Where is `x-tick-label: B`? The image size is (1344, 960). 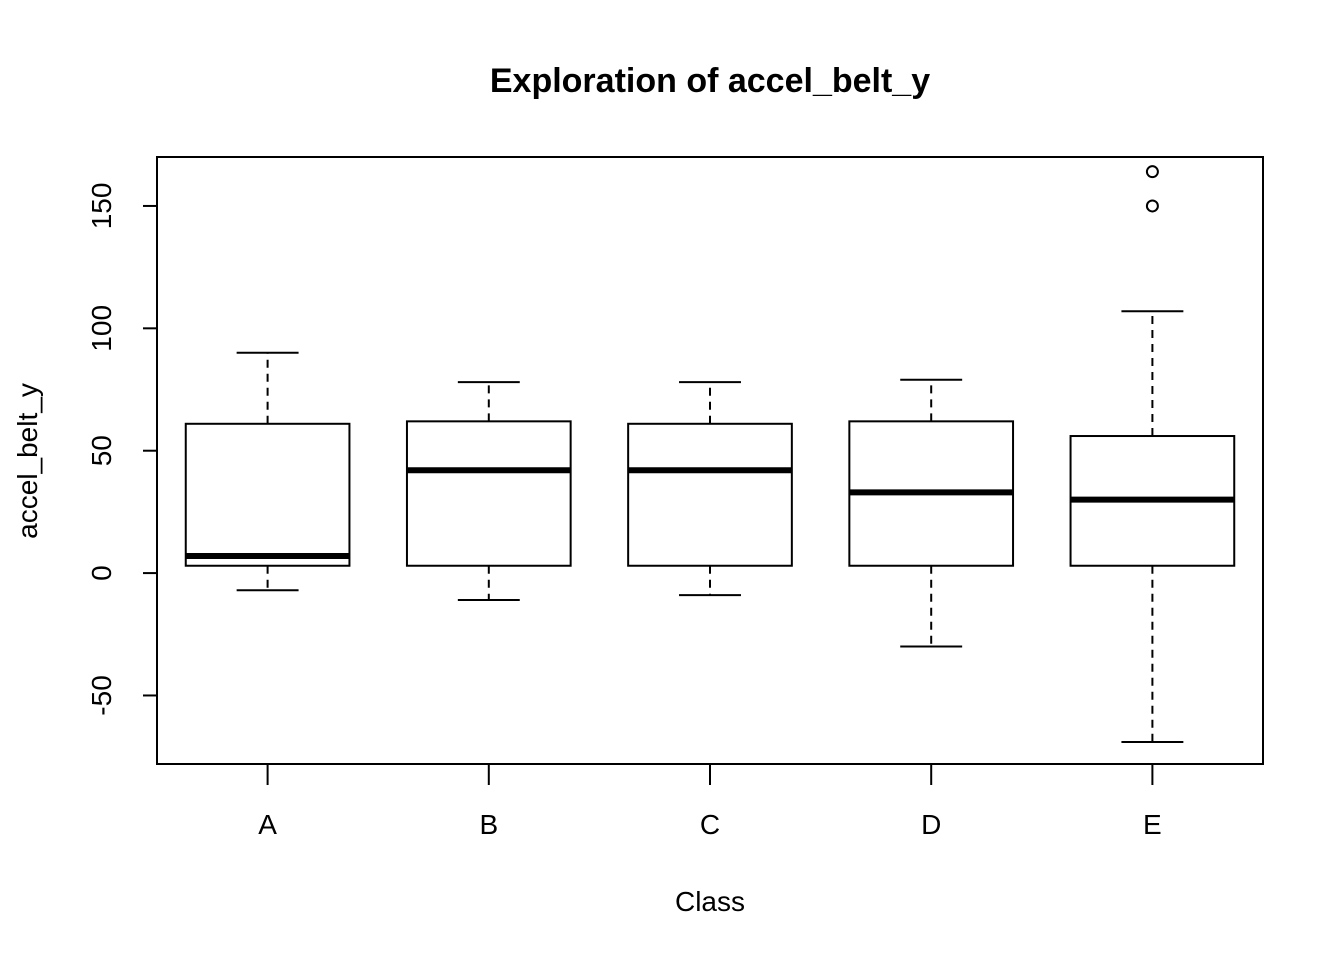
x-tick-label: B is located at coordinates (488, 824).